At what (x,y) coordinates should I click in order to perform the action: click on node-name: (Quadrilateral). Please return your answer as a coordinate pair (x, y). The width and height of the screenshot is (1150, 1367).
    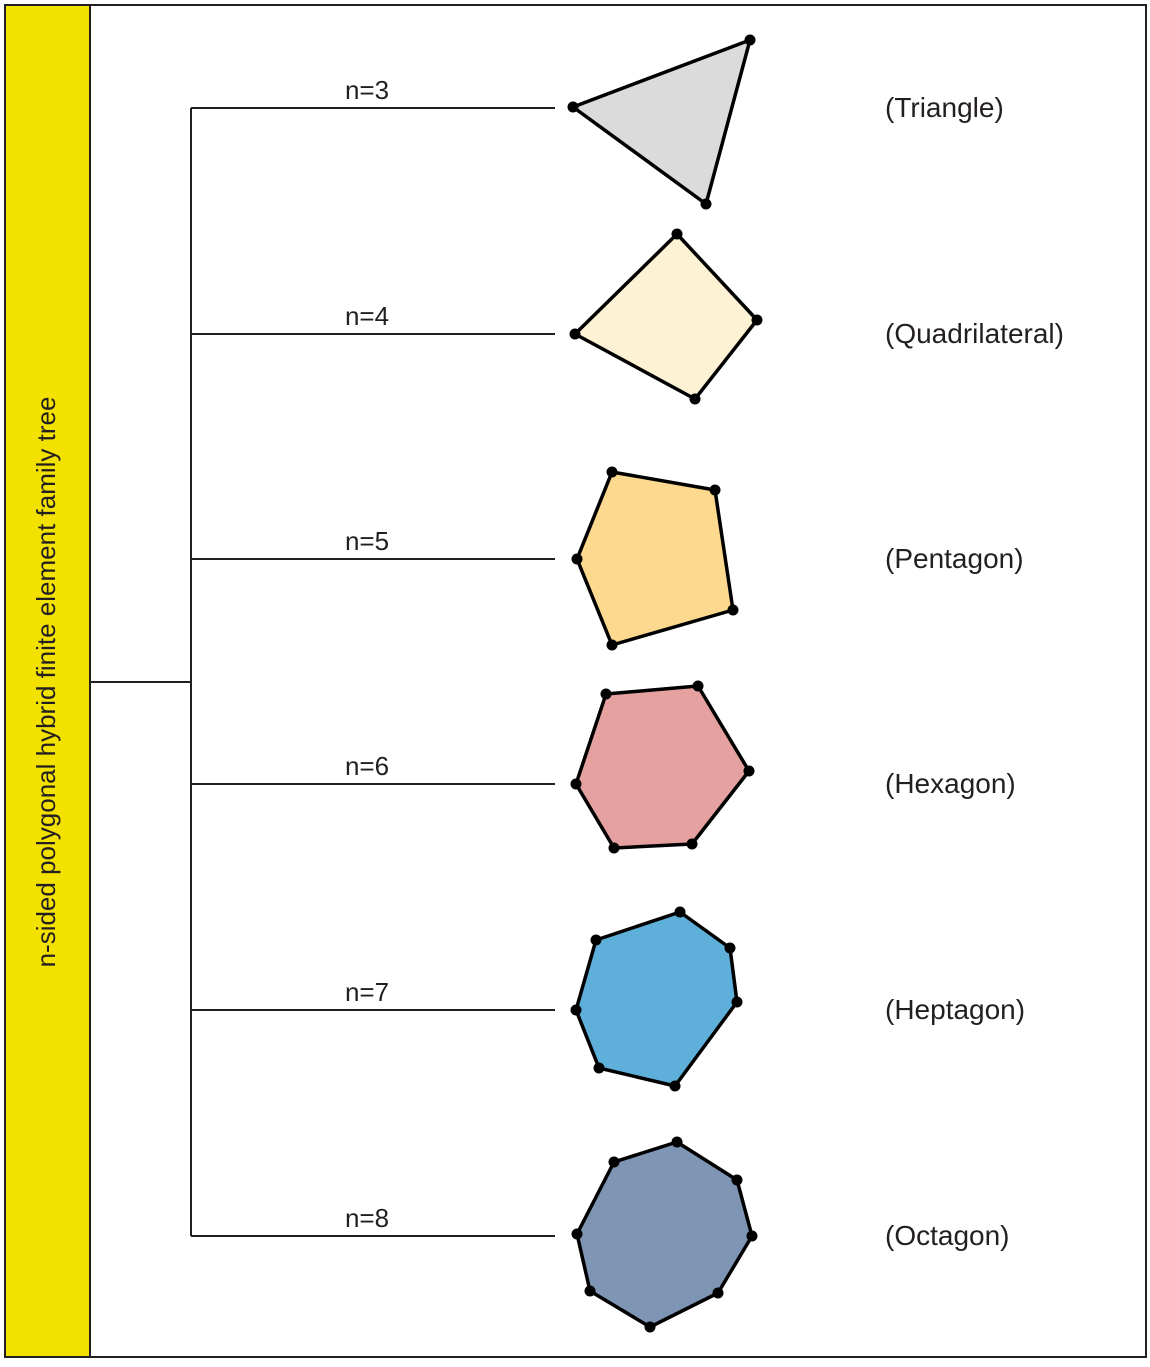
    Looking at the image, I should click on (974, 333).